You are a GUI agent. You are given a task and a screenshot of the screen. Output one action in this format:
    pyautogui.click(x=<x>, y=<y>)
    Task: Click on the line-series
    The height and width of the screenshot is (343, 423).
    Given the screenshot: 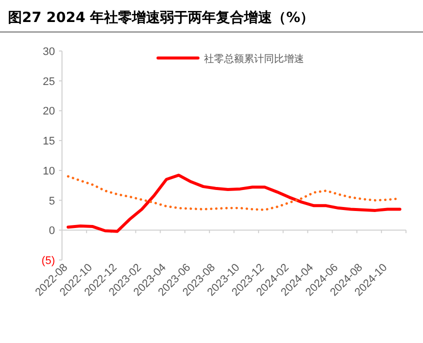 What is the action you would take?
    pyautogui.click(x=234, y=203)
    